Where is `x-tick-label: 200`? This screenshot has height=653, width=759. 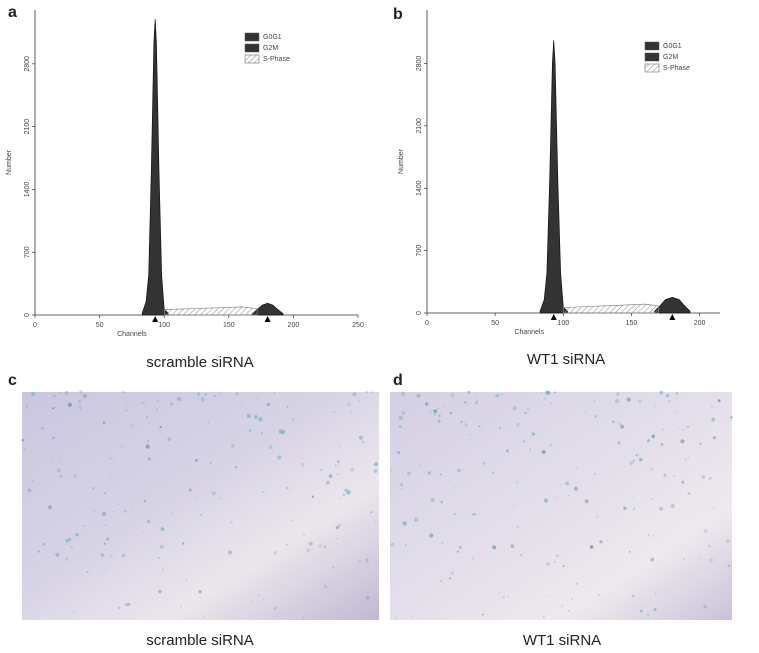 x-tick-label: 200 is located at coordinates (294, 325).